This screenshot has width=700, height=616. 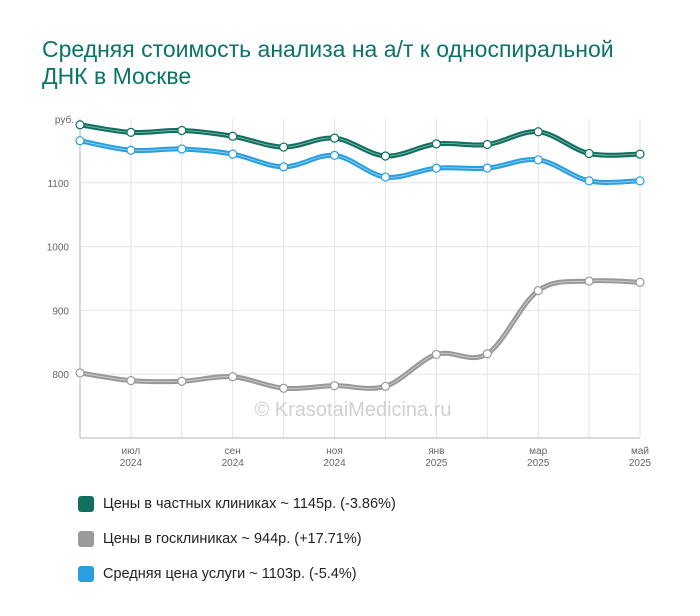 I want to click on y-tick-label: 800, so click(x=60, y=375).